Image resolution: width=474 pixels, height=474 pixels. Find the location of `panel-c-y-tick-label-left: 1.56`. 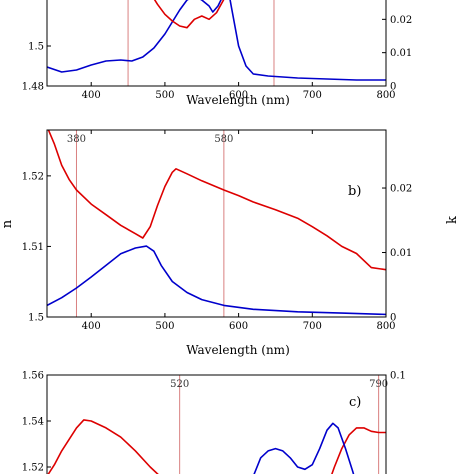

panel-c-y-tick-label-left: 1.56 is located at coordinates (33, 376).